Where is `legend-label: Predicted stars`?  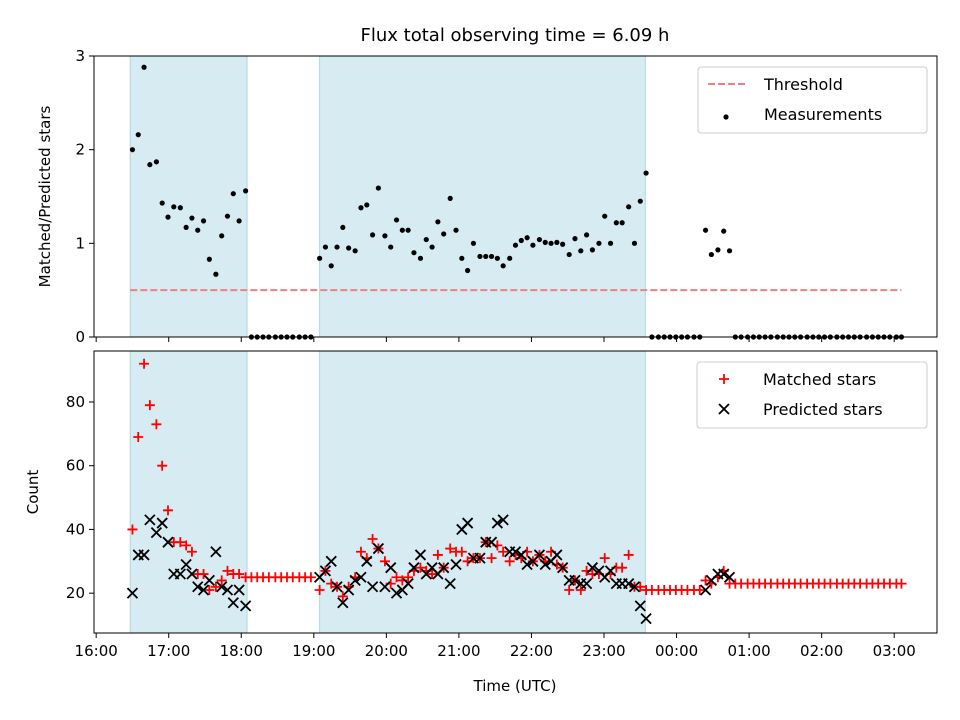
legend-label: Predicted stars is located at coordinates (823, 409).